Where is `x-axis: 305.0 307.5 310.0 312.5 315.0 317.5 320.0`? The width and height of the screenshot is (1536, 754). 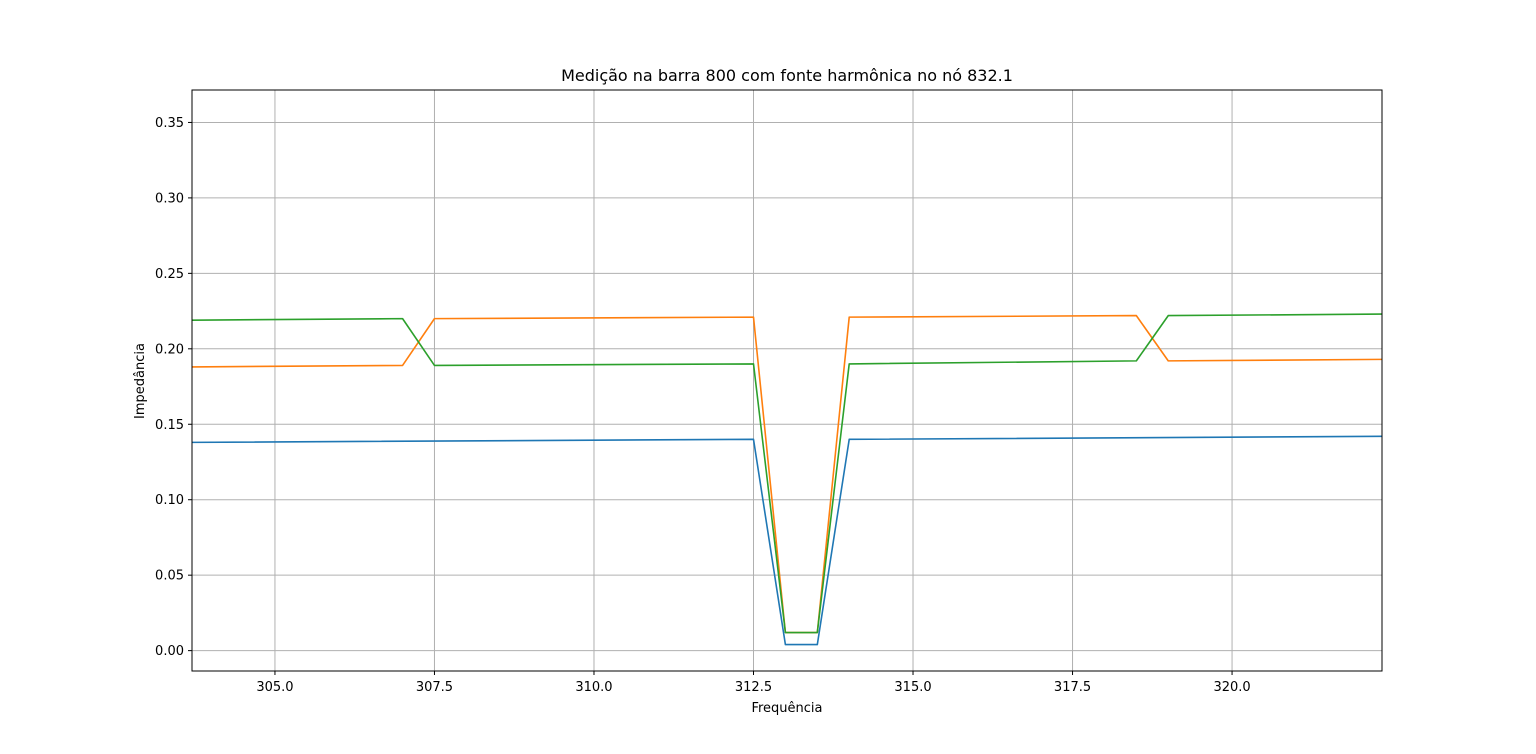 x-axis: 305.0 307.5 310.0 312.5 315.0 317.5 320.0 is located at coordinates (753, 683).